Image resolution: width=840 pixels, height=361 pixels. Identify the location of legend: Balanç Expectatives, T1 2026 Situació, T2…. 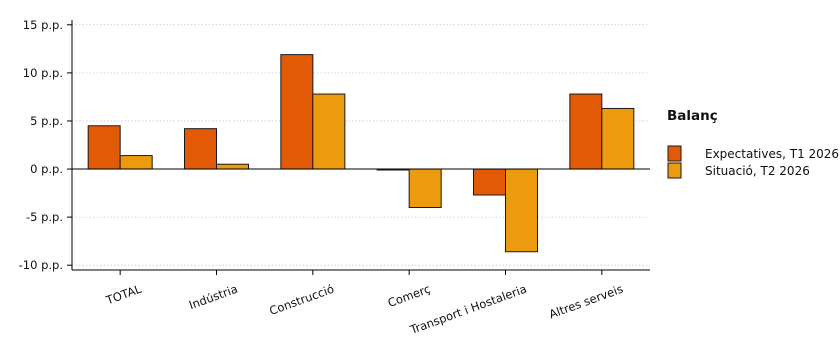
(753, 143).